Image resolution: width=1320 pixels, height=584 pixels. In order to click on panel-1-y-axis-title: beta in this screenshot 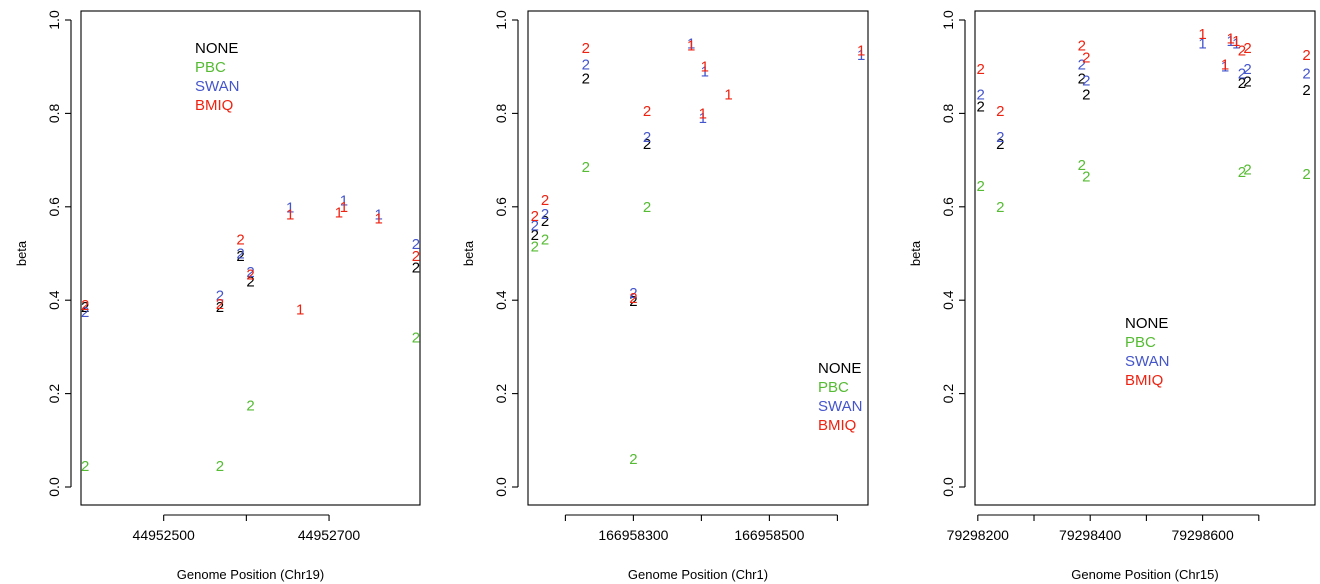, I will do `click(21, 253)`.